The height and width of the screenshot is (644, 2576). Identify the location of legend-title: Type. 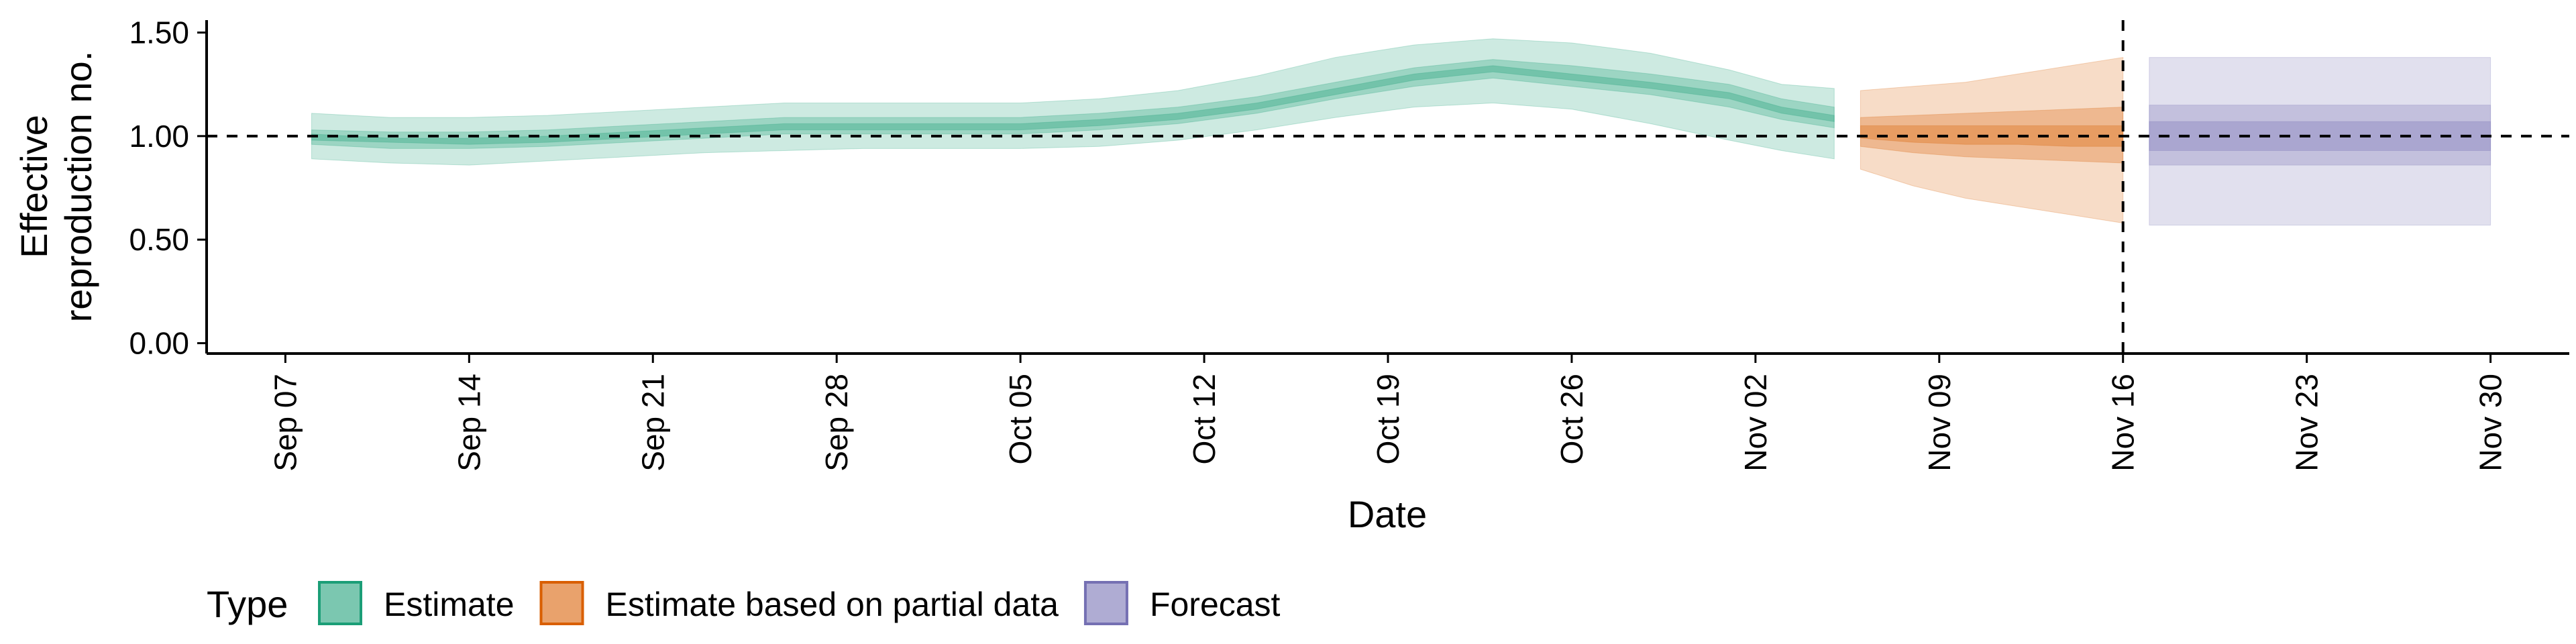
(247, 604).